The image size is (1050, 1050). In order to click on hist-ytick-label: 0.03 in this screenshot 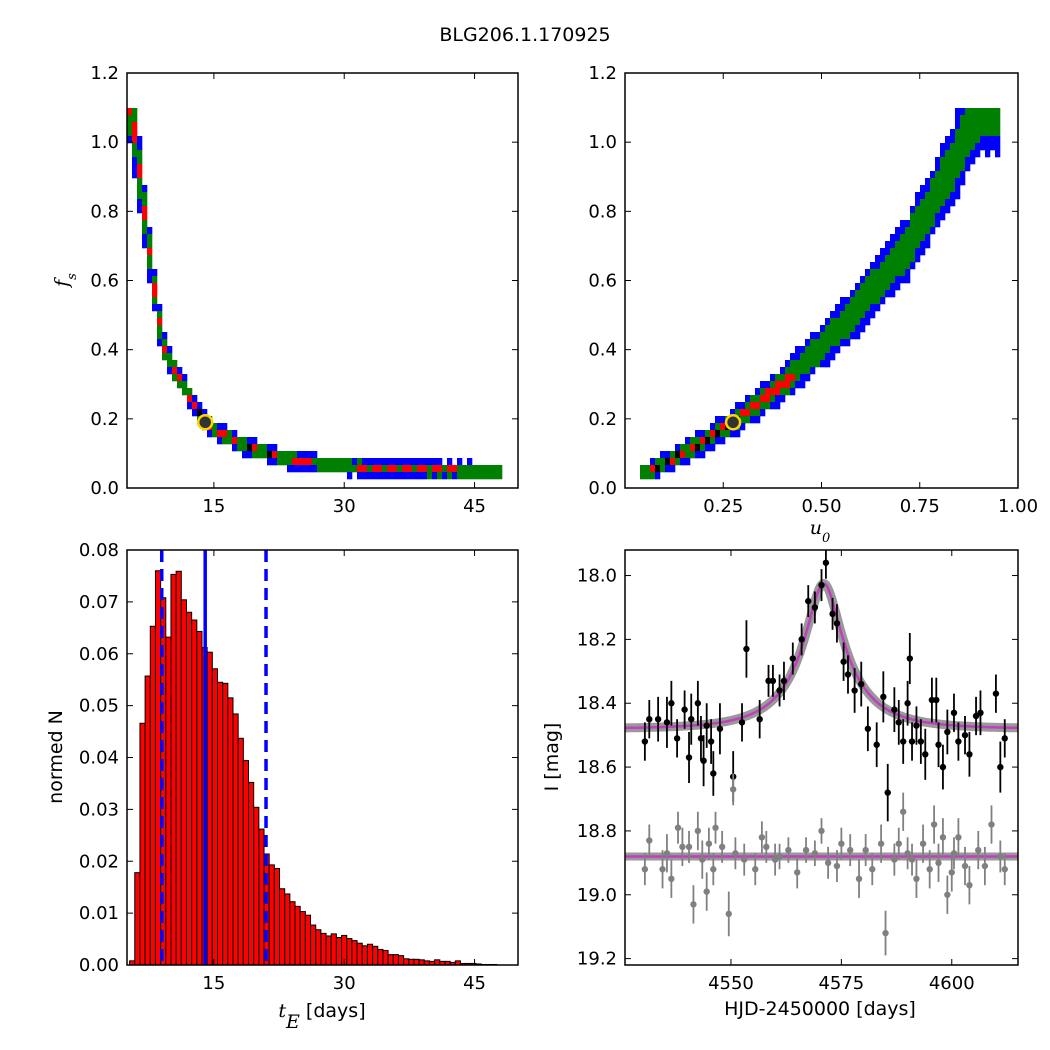, I will do `click(99, 809)`.